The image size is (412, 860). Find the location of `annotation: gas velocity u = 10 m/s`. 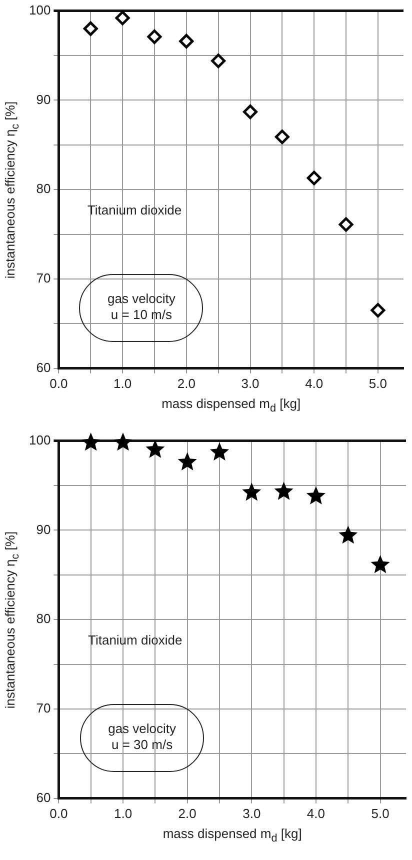

annotation: gas velocity u = 10 m/s is located at coordinates (141, 306).